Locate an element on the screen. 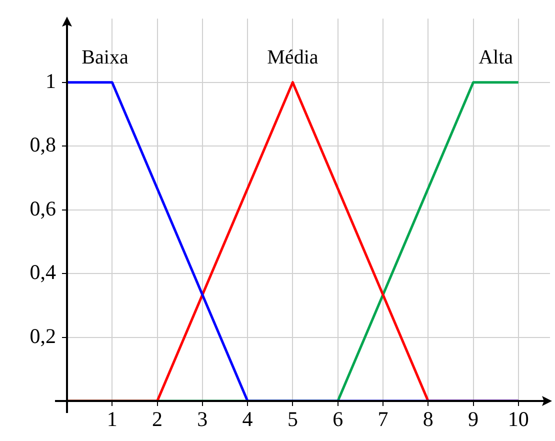 Image resolution: width=555 pixels, height=441 pixels. x-tick-label: 8 is located at coordinates (428, 419).